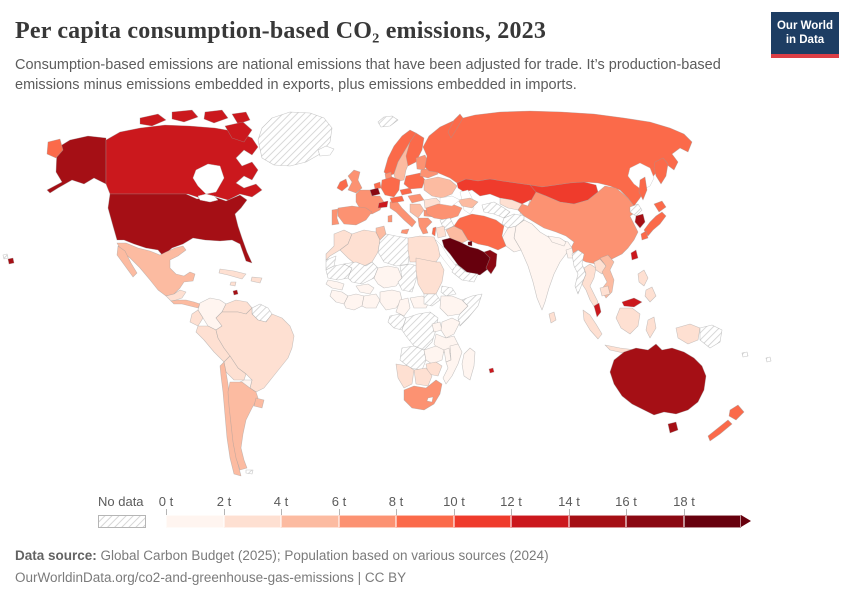 The width and height of the screenshot is (850, 600). What do you see at coordinates (335, 217) in the screenshot?
I see `country-portugal` at bounding box center [335, 217].